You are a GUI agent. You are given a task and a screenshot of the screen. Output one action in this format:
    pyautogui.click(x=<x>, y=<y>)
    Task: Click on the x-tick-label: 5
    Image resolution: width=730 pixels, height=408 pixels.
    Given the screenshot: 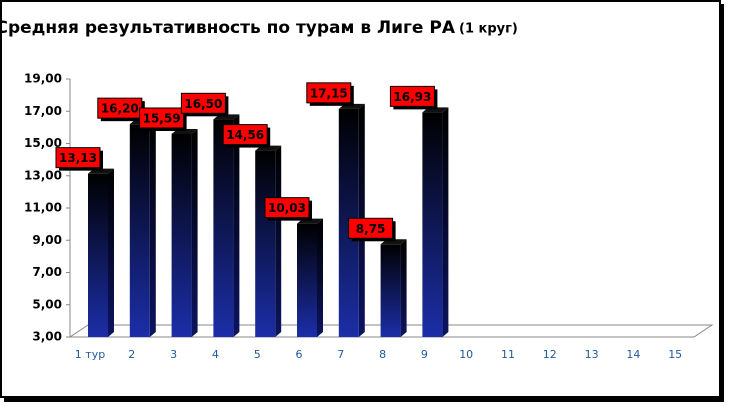 What is the action you would take?
    pyautogui.click(x=257, y=354)
    